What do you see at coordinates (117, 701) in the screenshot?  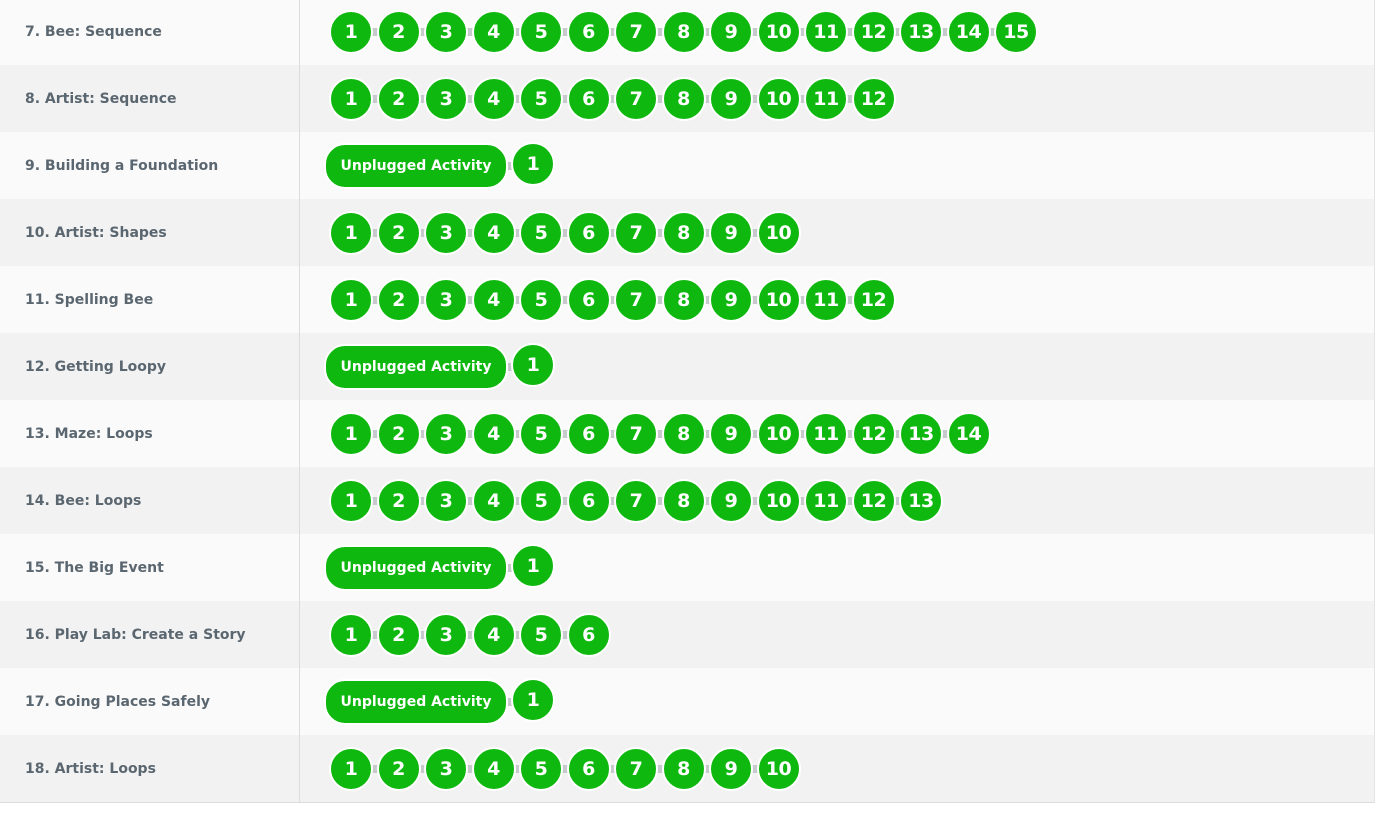 I see `stage-name: 17. Going Places Safely` at bounding box center [117, 701].